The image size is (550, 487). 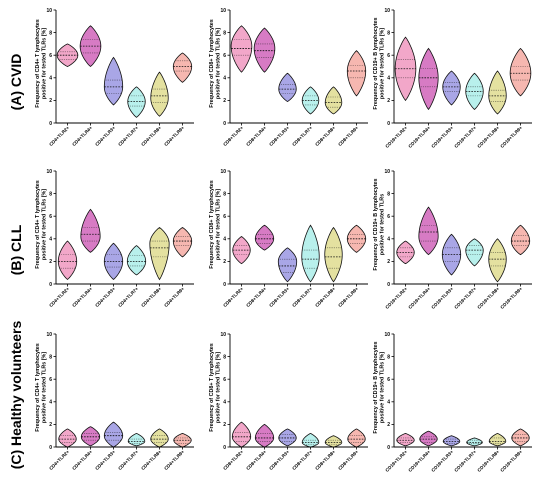 What do you see at coordinates (16, 249) in the screenshot?
I see `row-label-cll: (B) CLL` at bounding box center [16, 249].